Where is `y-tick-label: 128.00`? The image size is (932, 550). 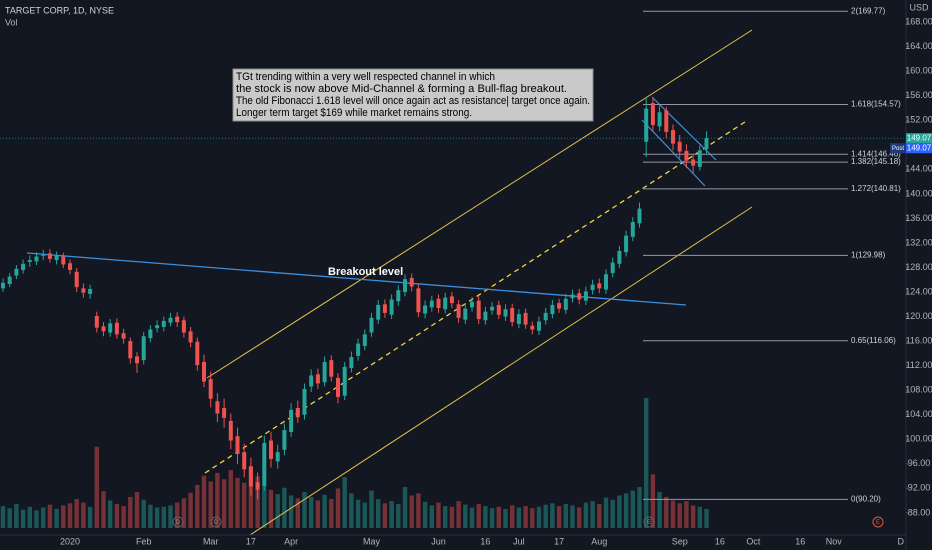
y-tick-label: 128.00 is located at coordinates (918, 267).